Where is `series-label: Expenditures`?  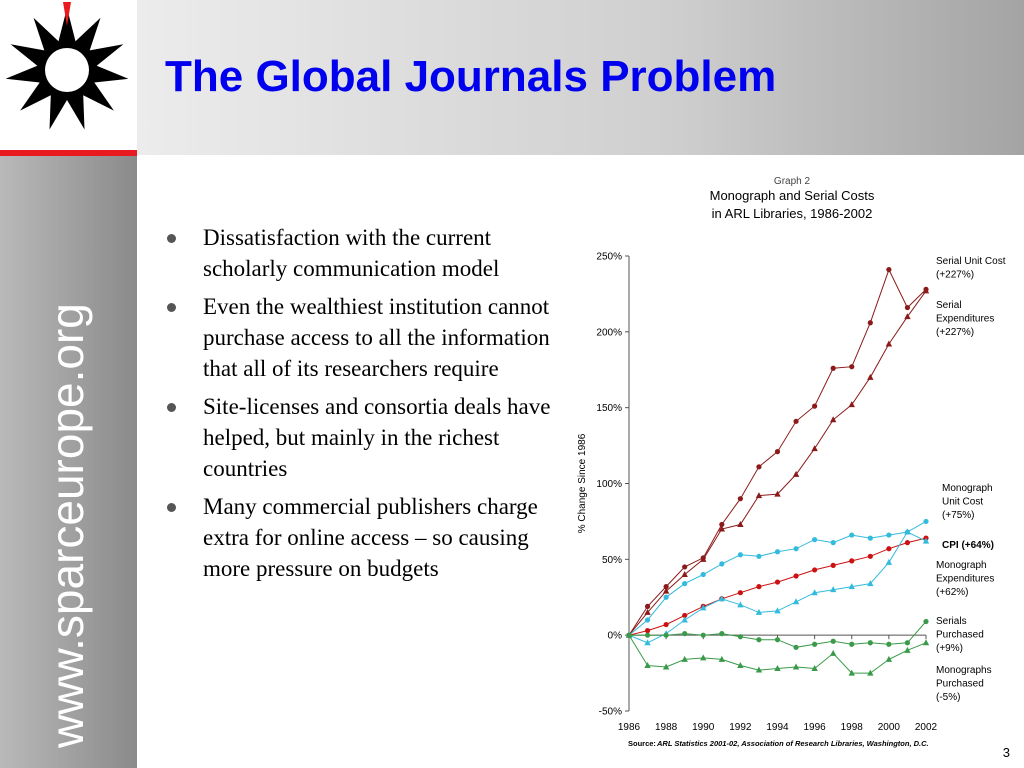
series-label: Expenditures is located at coordinates (965, 319).